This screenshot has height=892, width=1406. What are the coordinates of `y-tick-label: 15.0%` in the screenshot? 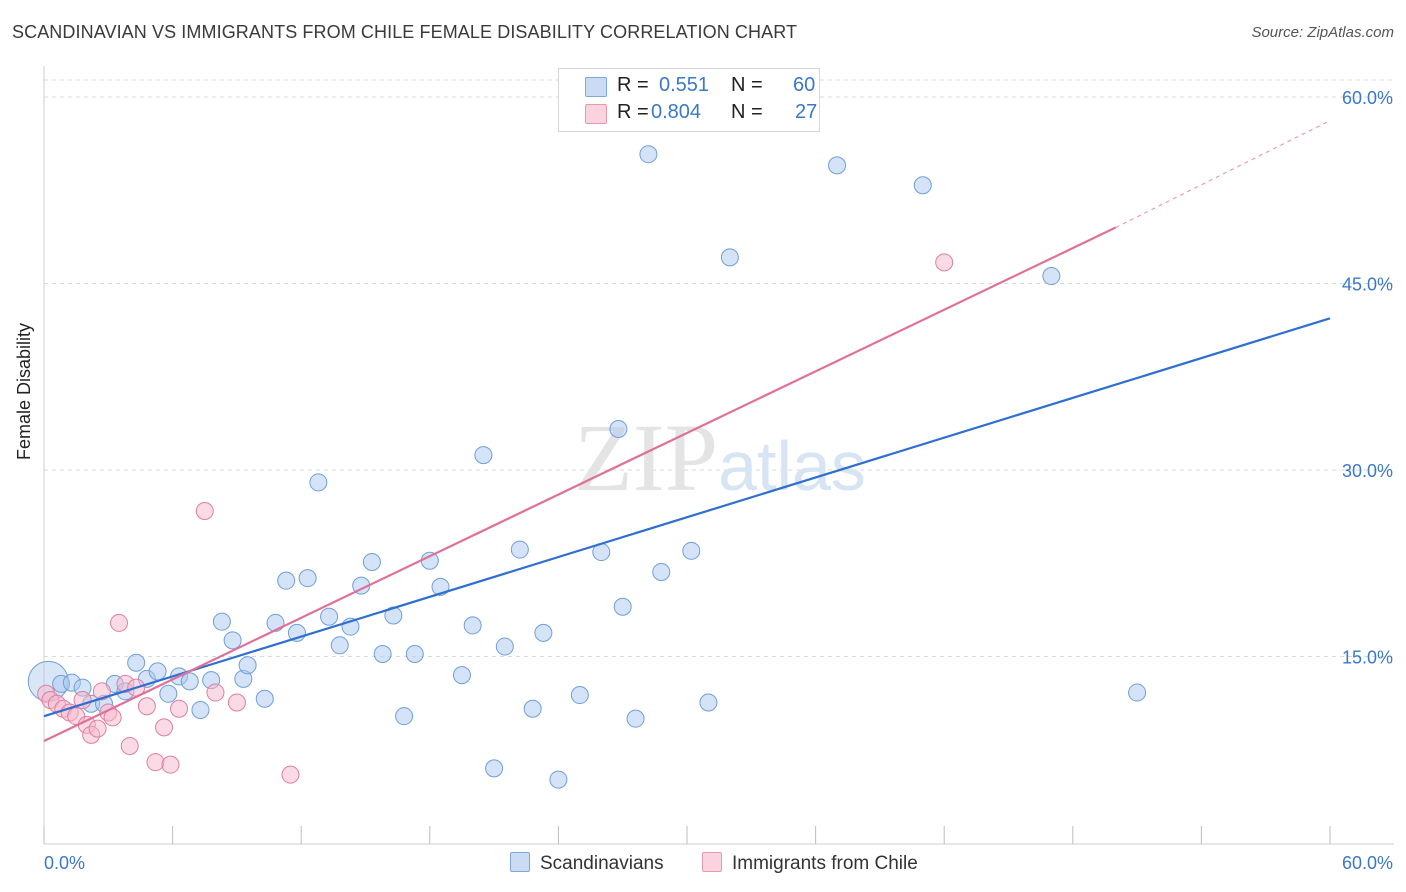 It's located at (1367, 658).